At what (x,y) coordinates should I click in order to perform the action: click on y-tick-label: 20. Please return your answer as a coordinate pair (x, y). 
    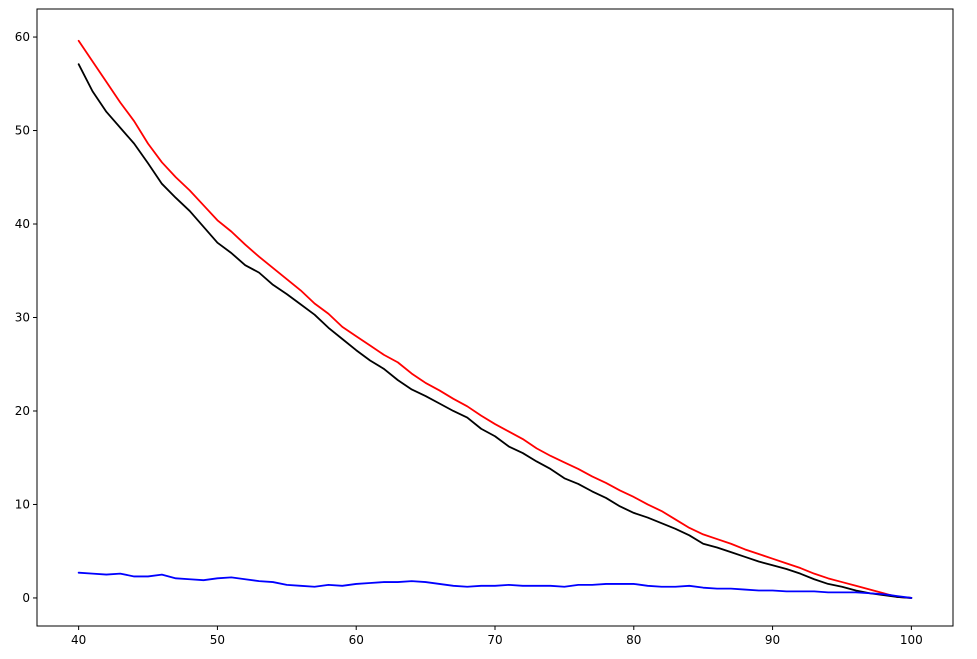
    Looking at the image, I should click on (22, 411).